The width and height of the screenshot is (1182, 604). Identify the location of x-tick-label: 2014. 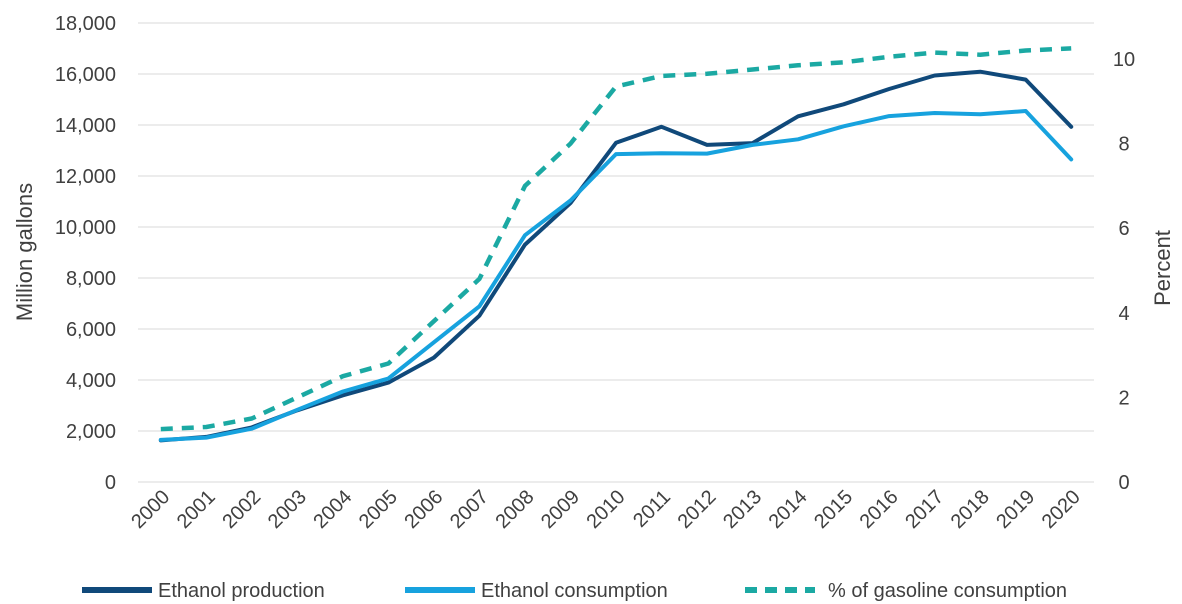
(788, 509).